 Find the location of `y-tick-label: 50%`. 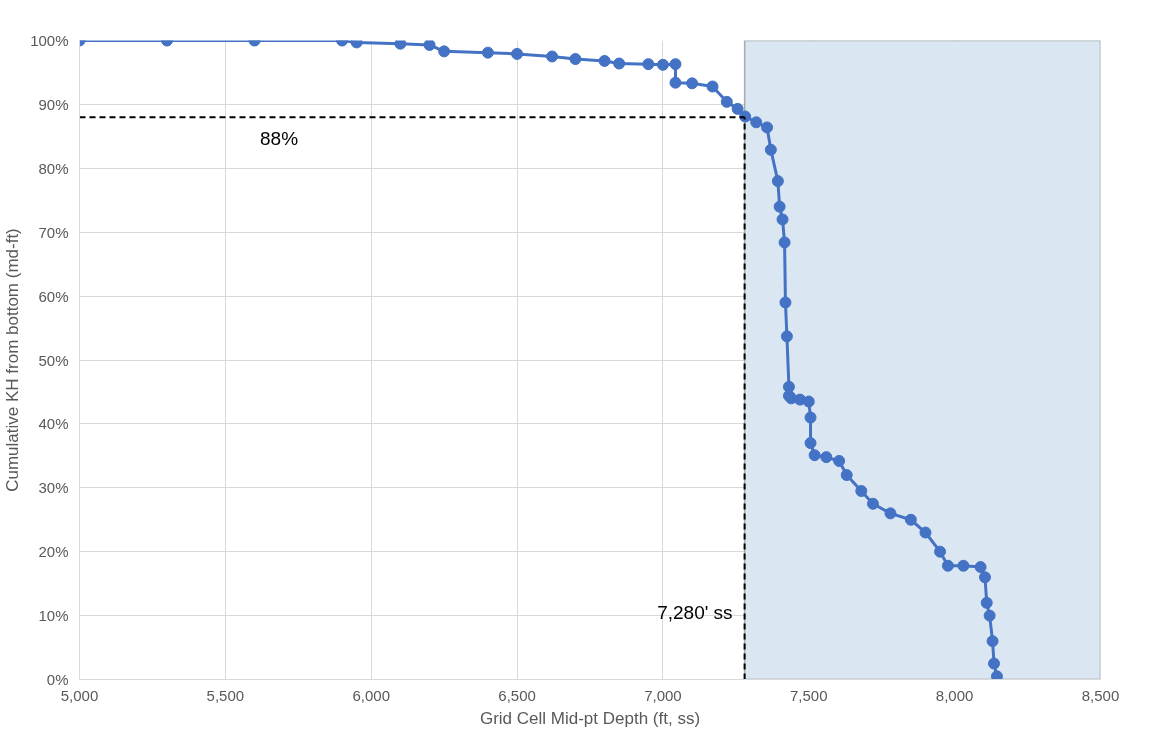

y-tick-label: 50% is located at coordinates (53, 360).